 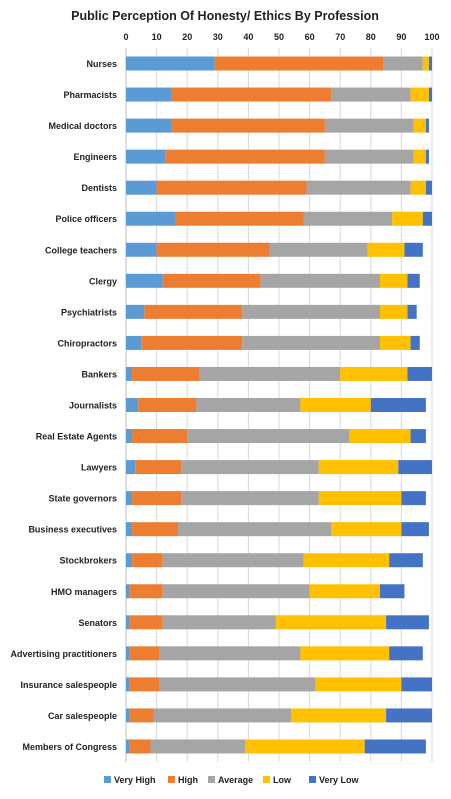 I want to click on category-label: Stockbrokers, so click(x=88, y=561).